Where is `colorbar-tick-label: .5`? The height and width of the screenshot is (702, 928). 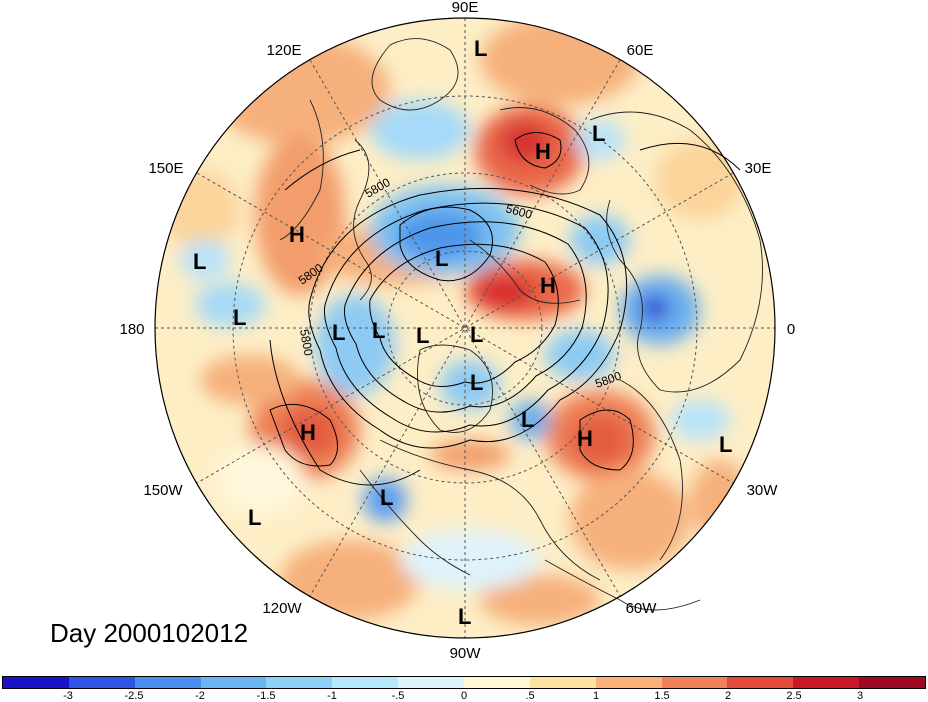 colorbar-tick-label: .5 is located at coordinates (530, 696).